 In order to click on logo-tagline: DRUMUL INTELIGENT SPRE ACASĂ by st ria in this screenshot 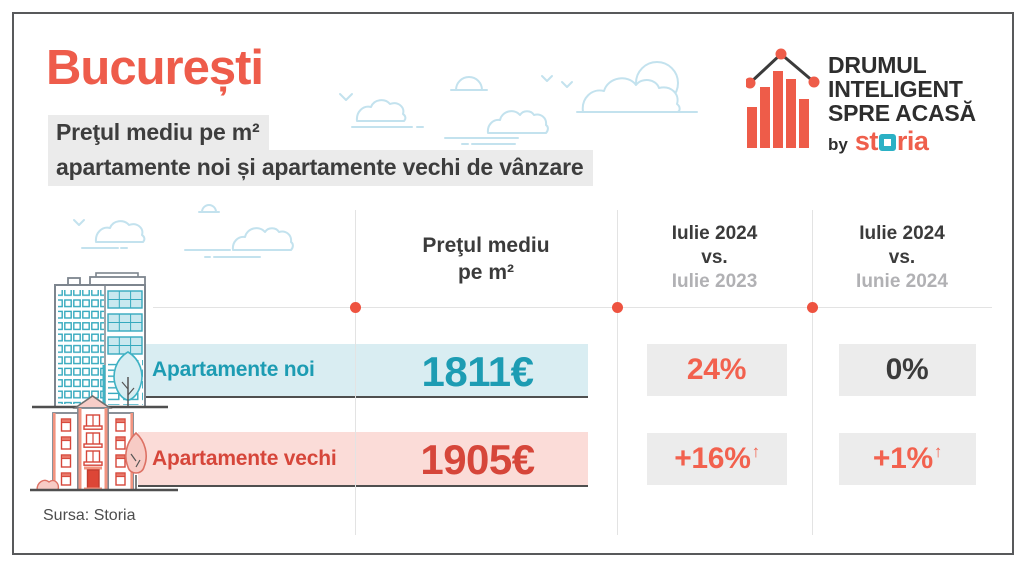, I will do `click(902, 99)`.